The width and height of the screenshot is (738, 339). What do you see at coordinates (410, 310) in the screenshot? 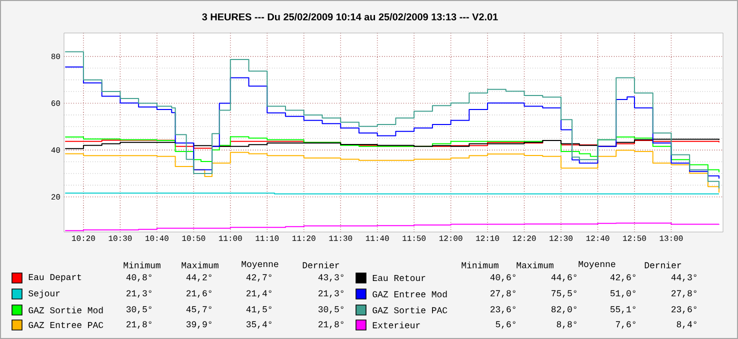
I see `legend-label: GAZ Sortie PAC` at bounding box center [410, 310].